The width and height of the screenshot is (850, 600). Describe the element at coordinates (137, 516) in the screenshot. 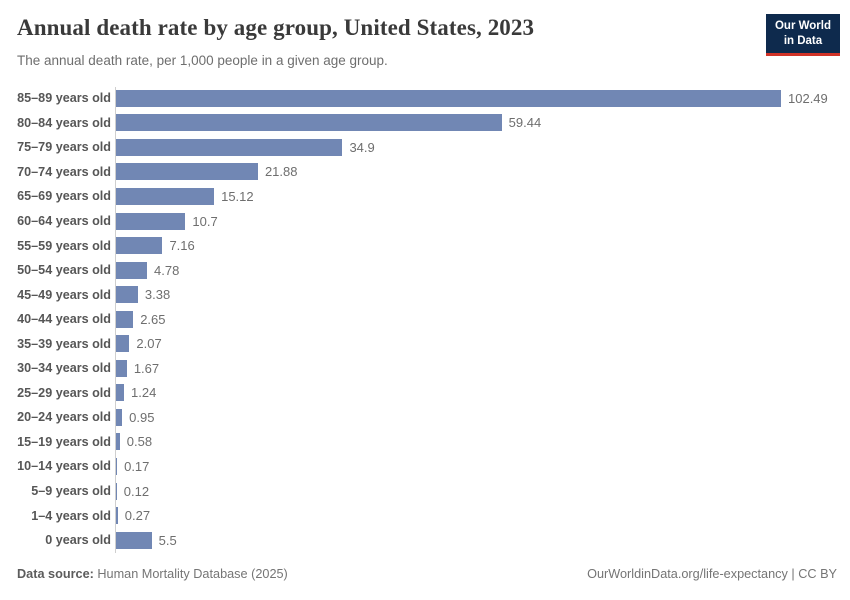

I see `bar-value-label: 0.27` at that location.